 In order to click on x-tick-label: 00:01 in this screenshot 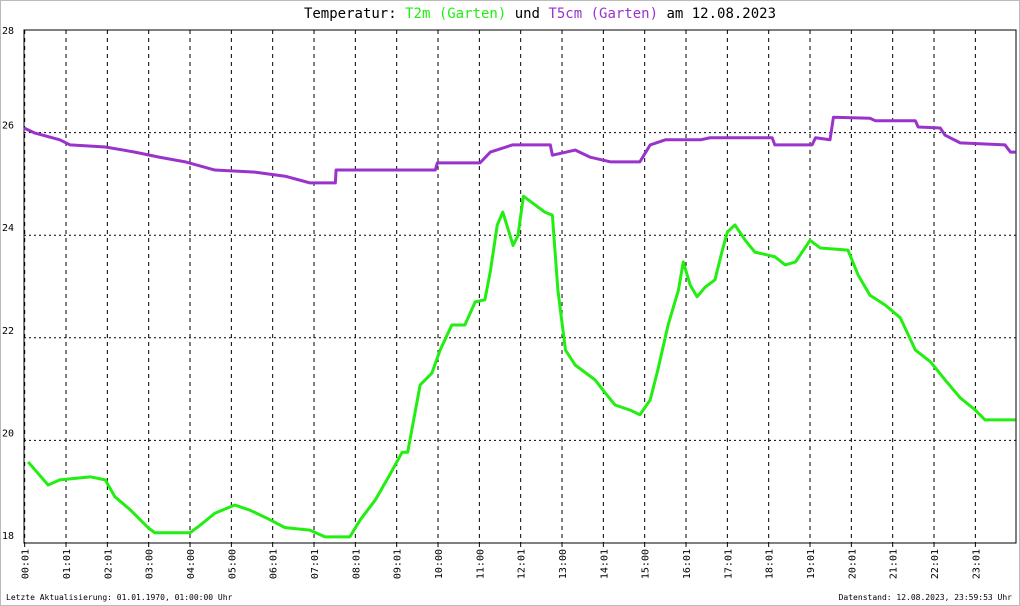, I will do `click(26, 564)`.